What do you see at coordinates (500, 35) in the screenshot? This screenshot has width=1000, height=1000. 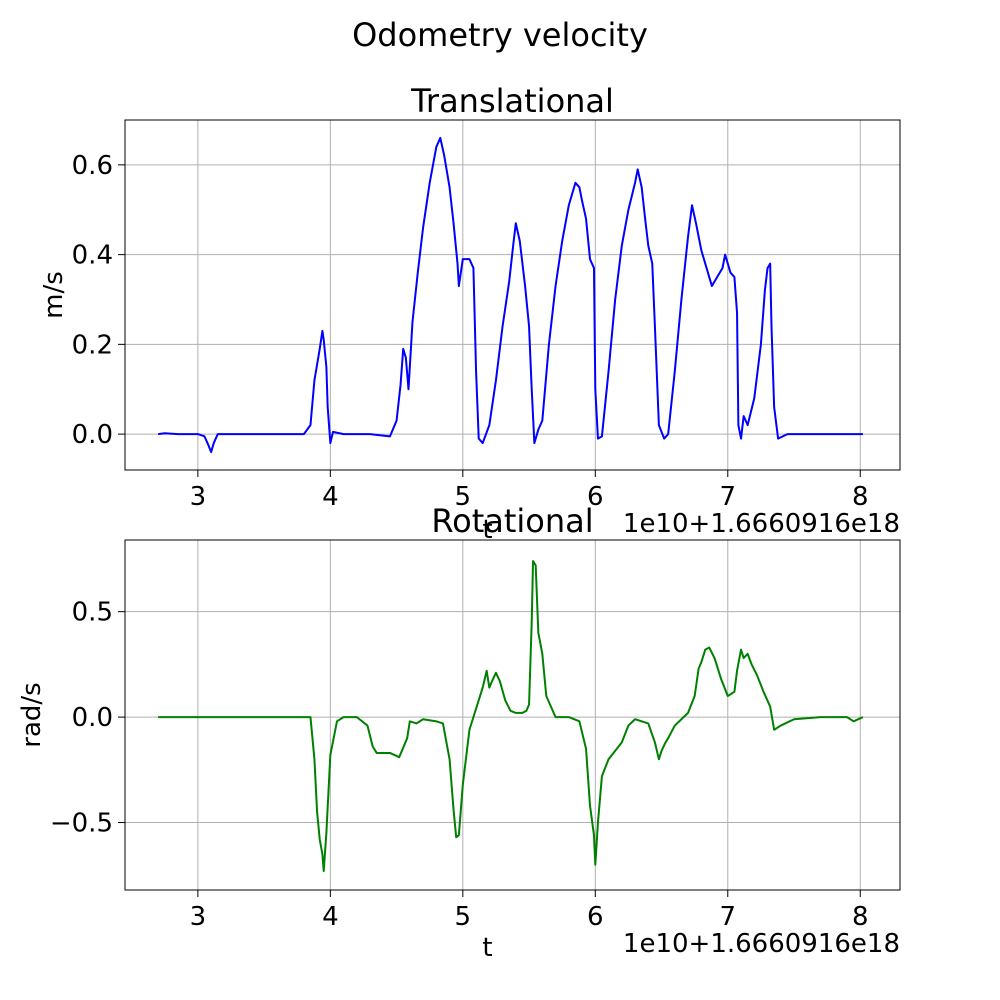 I see `figure-title: Odometry velocity` at bounding box center [500, 35].